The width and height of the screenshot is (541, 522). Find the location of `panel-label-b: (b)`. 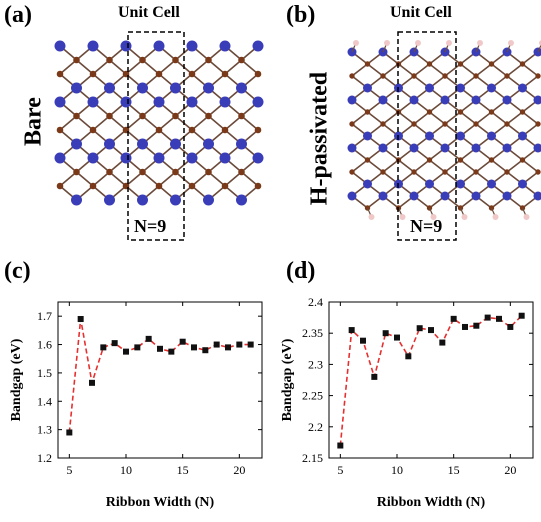

panel-label-b: (b) is located at coordinates (301, 15).